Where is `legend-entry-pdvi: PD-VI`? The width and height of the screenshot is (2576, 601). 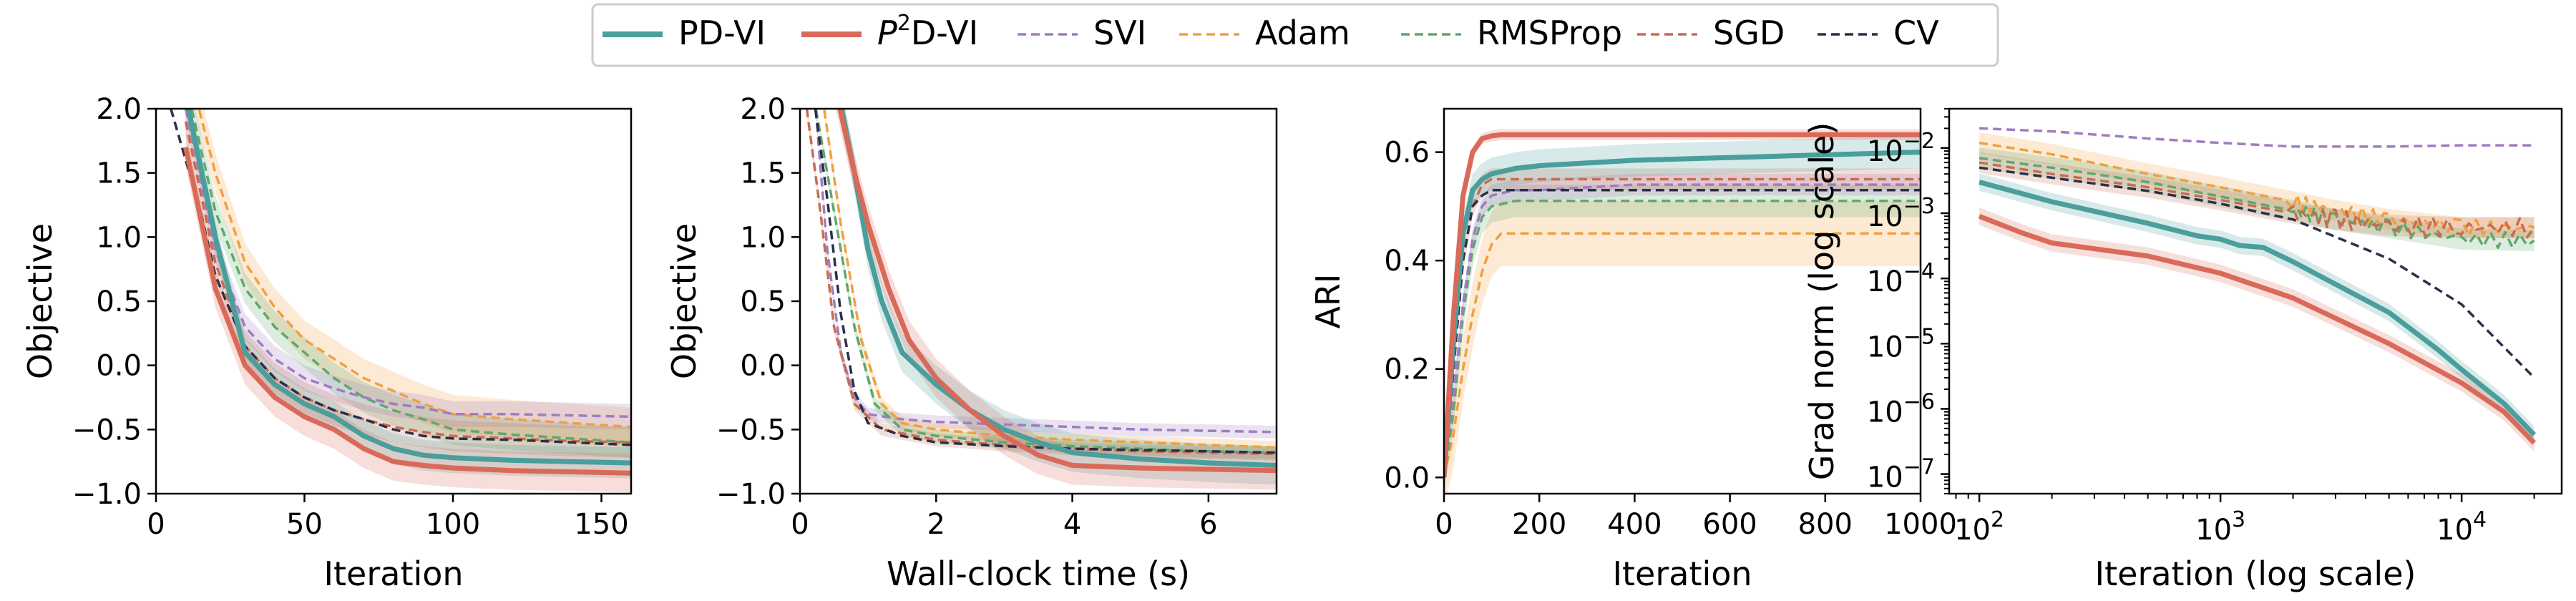 legend-entry-pdvi: PD-VI is located at coordinates (684, 33).